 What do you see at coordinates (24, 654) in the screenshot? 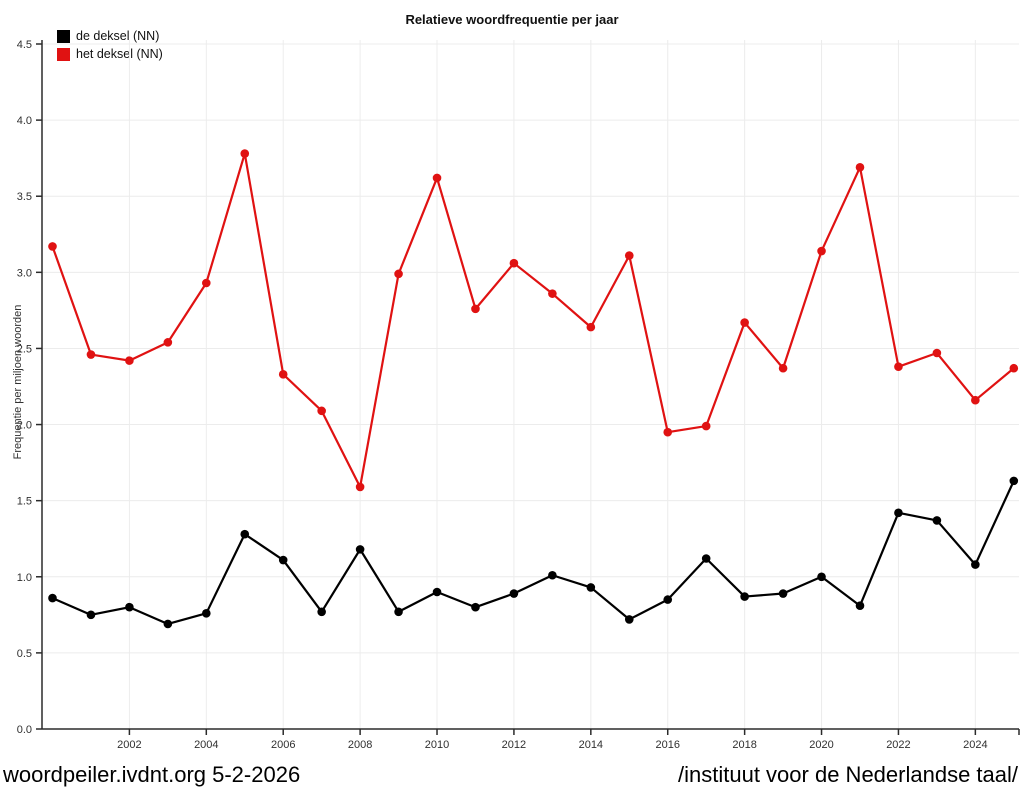
I see `y-tick-label: 0.5` at bounding box center [24, 654].